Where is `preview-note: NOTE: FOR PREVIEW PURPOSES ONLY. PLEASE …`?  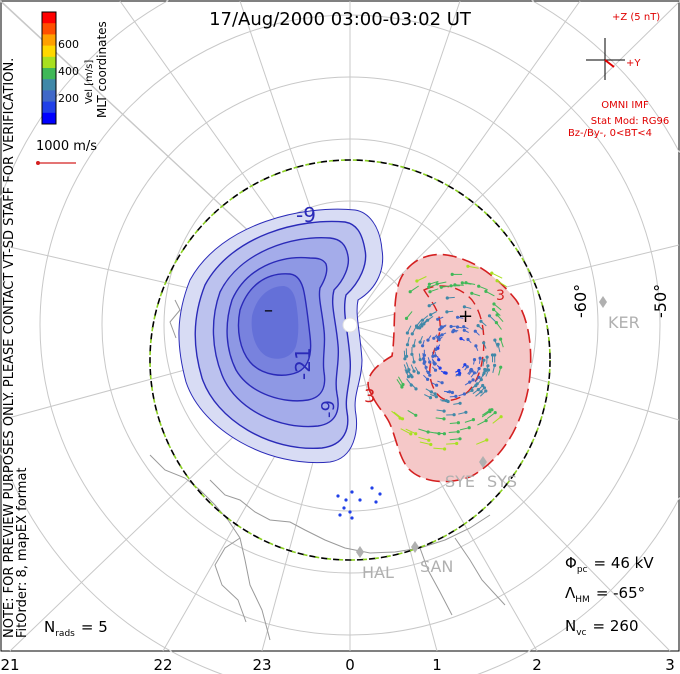 preview-note: NOTE: FOR PREVIEW PURPOSES ONLY. PLEASE … is located at coordinates (9, 348).